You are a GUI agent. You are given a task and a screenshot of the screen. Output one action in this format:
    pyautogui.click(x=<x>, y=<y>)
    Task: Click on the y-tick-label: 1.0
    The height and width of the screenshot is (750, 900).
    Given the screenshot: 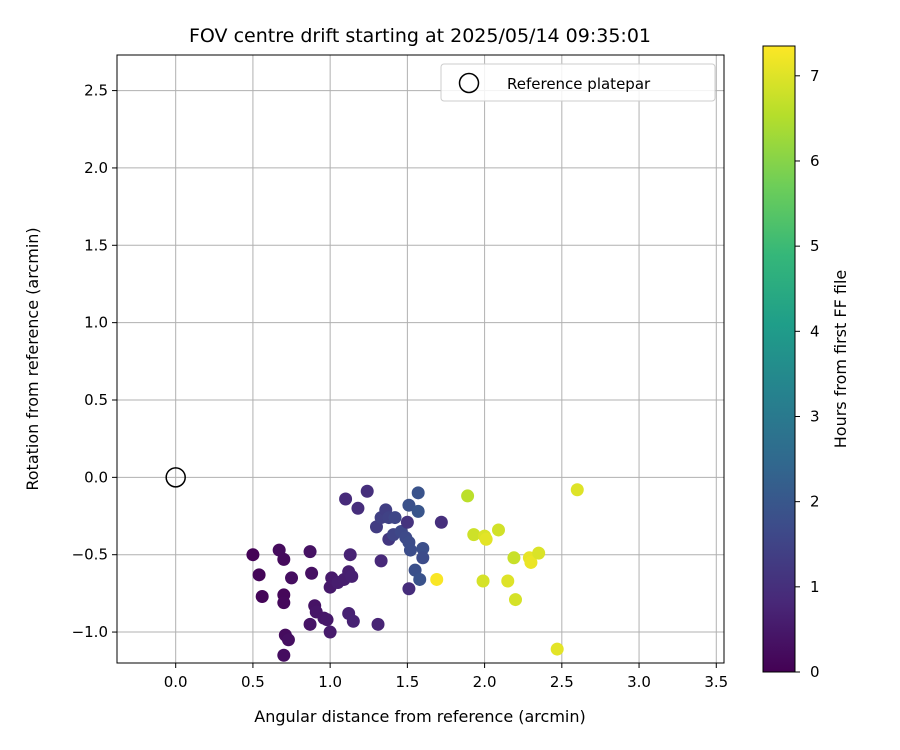 What is the action you would take?
    pyautogui.click(x=96, y=323)
    